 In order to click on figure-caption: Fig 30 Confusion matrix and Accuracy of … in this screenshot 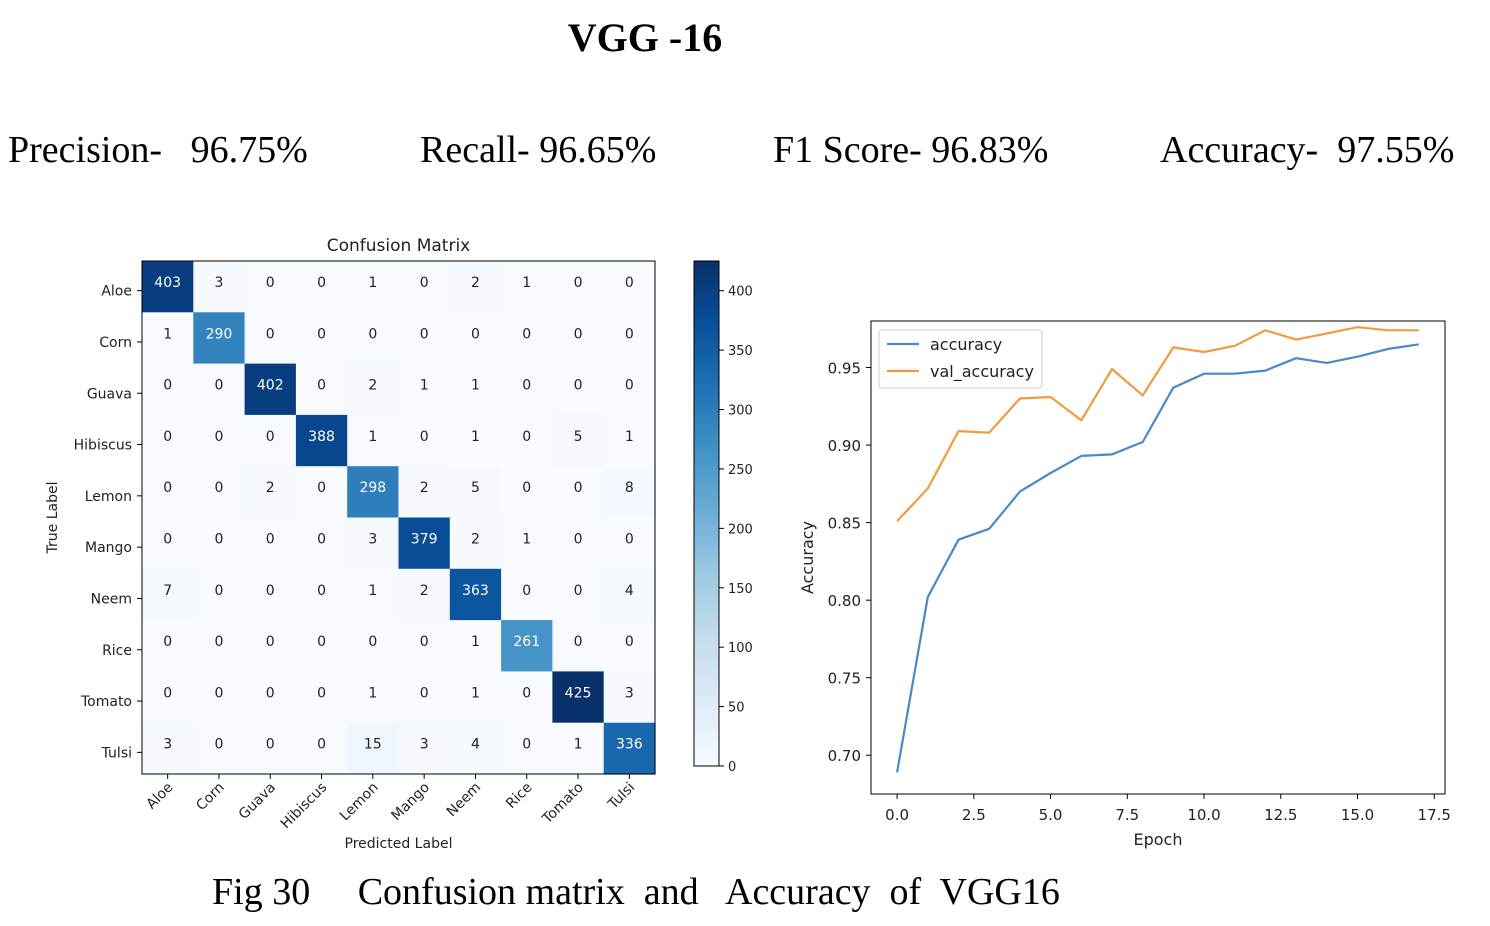, I will do `click(636, 892)`.